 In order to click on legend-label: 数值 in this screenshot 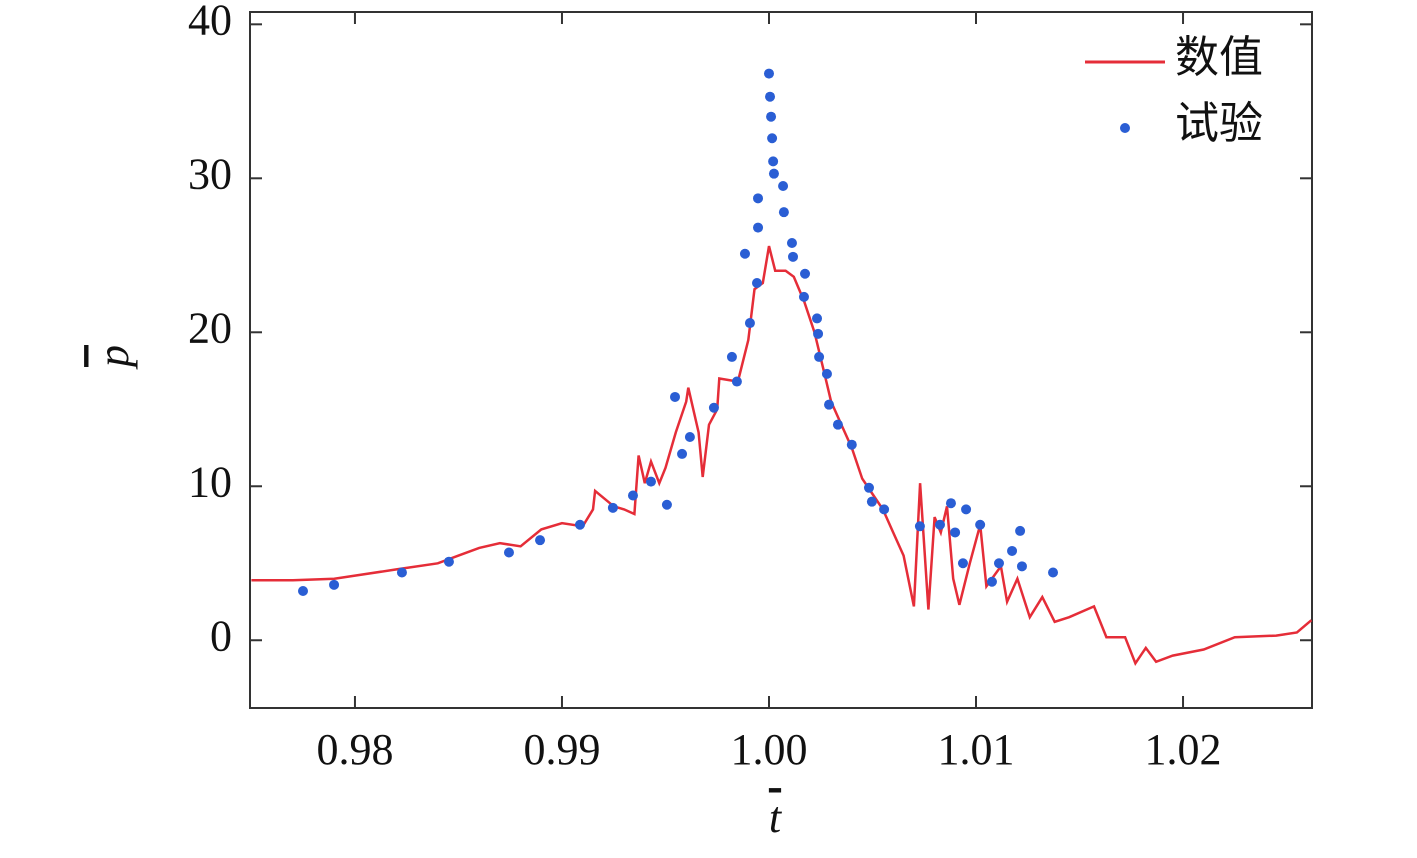, I will do `click(1219, 57)`.